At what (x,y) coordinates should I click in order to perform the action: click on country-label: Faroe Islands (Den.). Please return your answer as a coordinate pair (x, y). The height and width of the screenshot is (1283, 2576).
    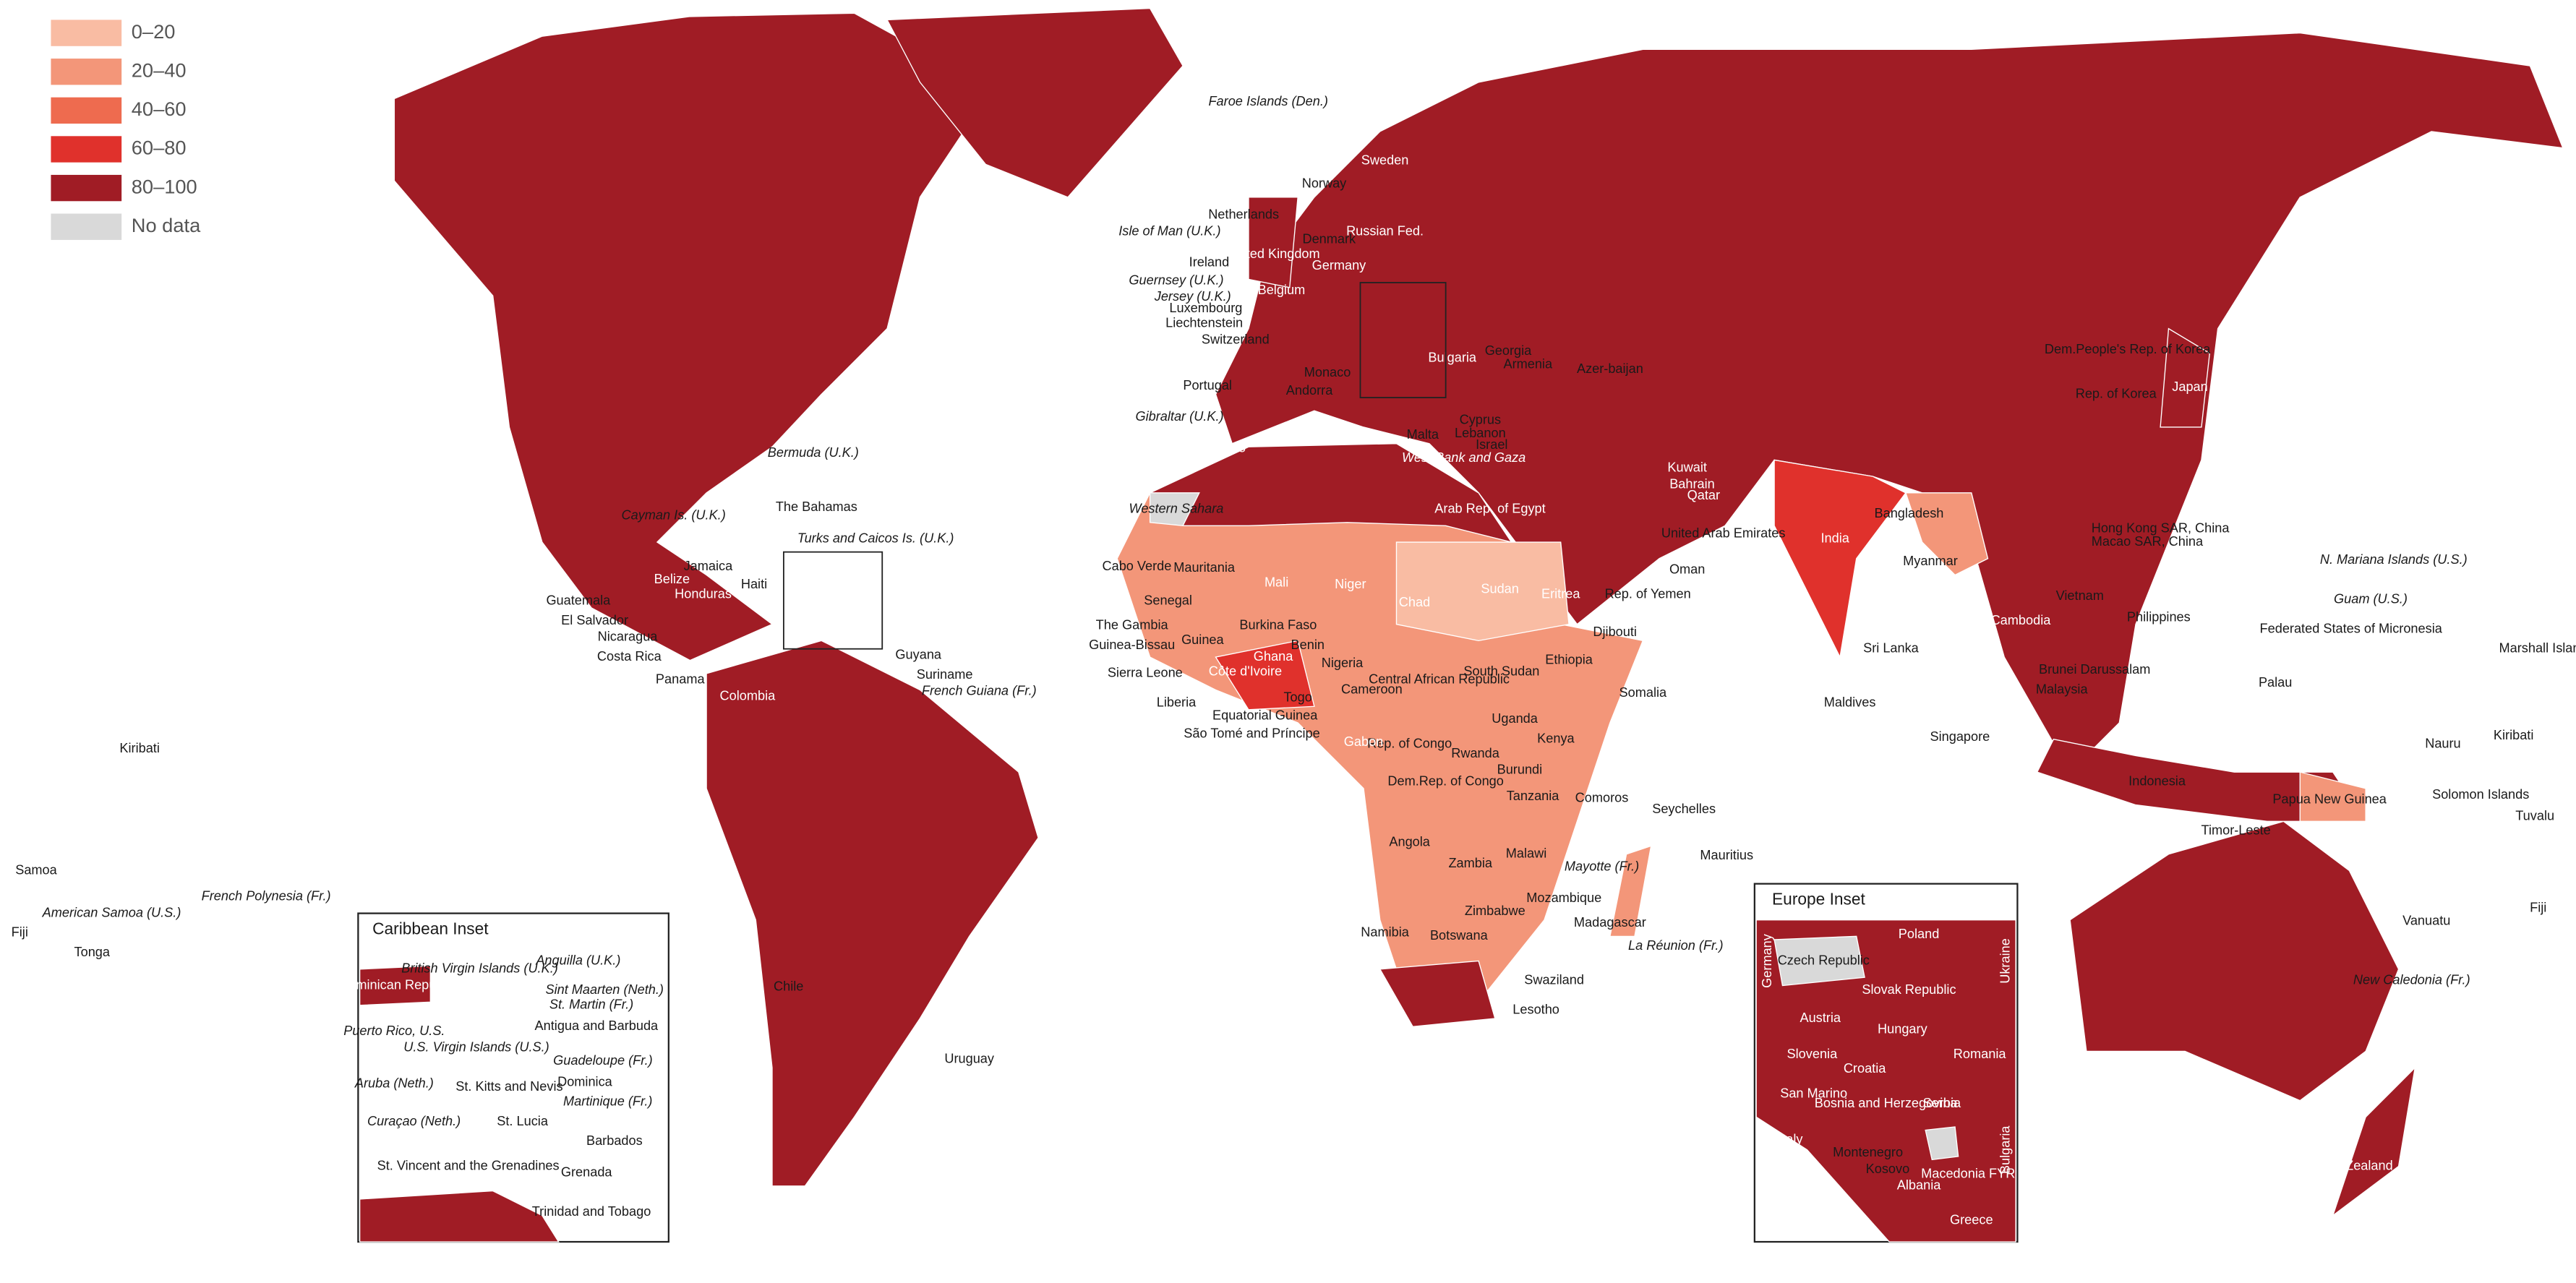
    Looking at the image, I should click on (1268, 101).